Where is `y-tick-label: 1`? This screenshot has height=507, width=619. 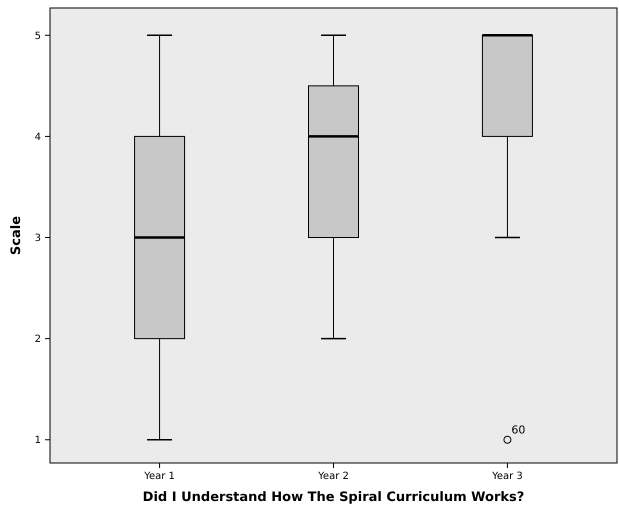 y-tick-label: 1 is located at coordinates (37, 440).